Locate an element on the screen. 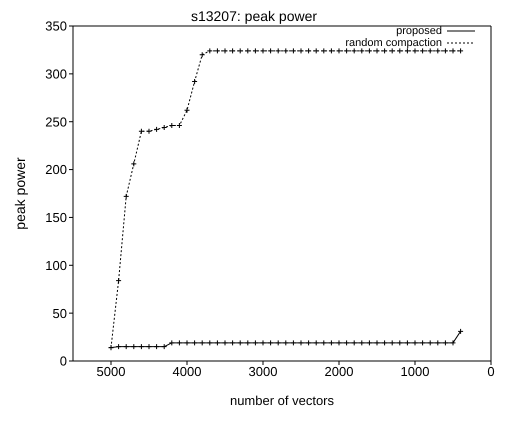  y-tick-label: 50 is located at coordinates (59, 313).